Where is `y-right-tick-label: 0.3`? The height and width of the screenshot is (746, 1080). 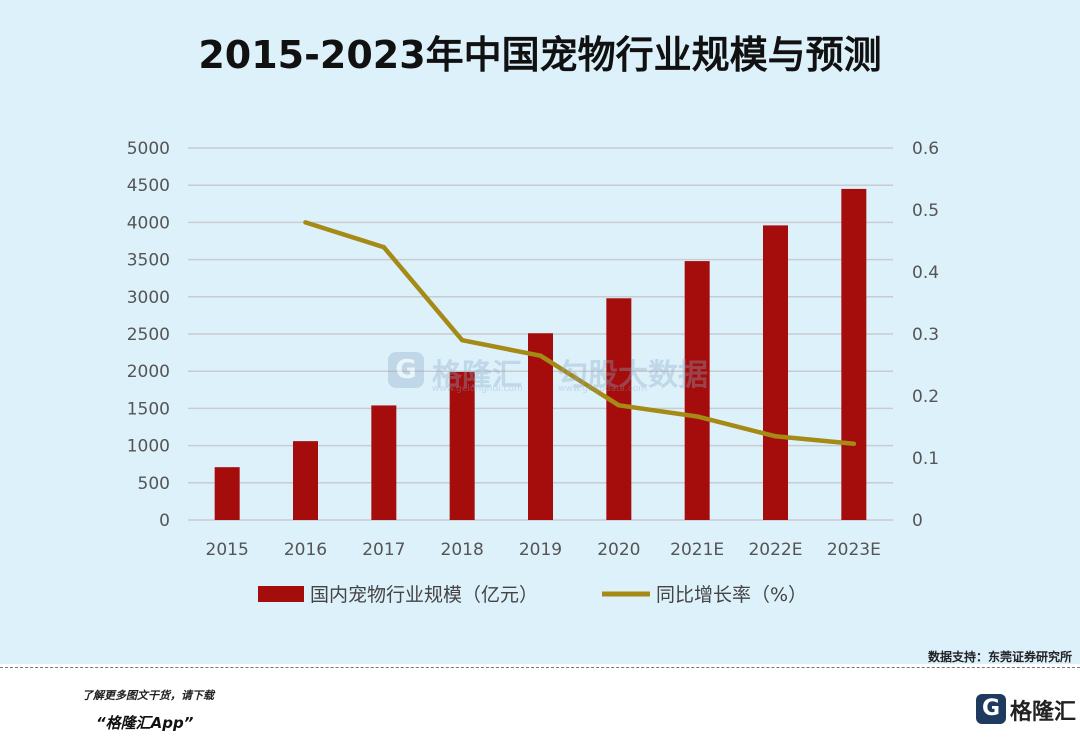 y-right-tick-label: 0.3 is located at coordinates (925, 335).